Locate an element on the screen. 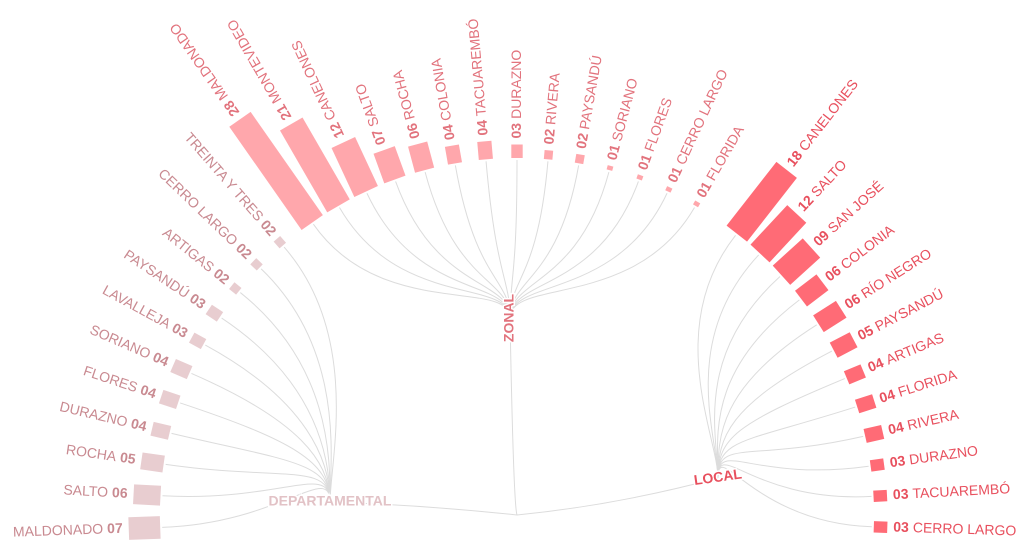 The width and height of the screenshot is (1017, 546). value-label: 05 is located at coordinates (865, 331).